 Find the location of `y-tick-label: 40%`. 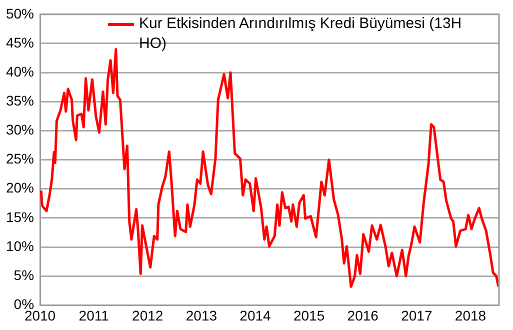

y-tick-label: 40% is located at coordinates (20, 71).